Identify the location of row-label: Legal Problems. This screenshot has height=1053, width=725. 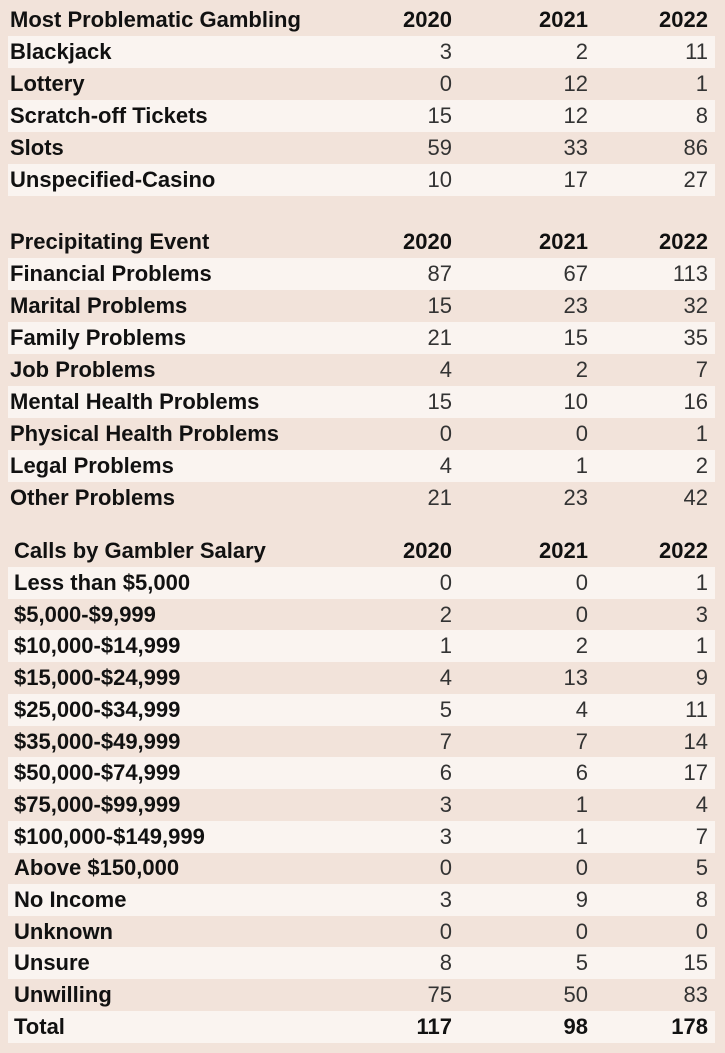
(92, 465).